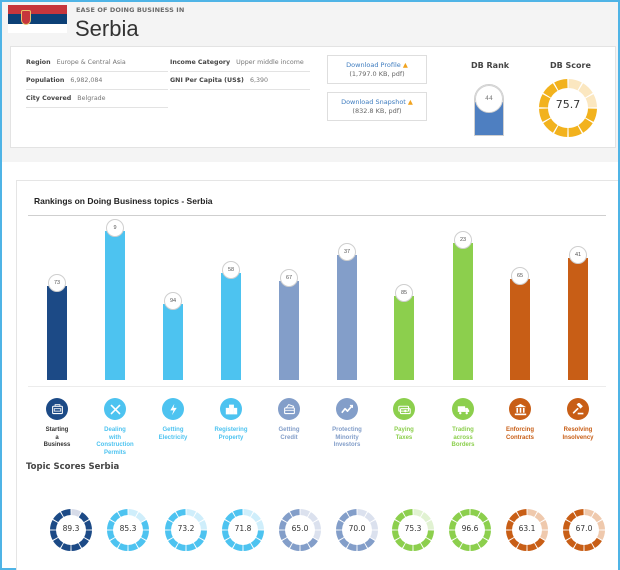  What do you see at coordinates (289, 277) in the screenshot?
I see `ranking-bar-label: 67` at bounding box center [289, 277].